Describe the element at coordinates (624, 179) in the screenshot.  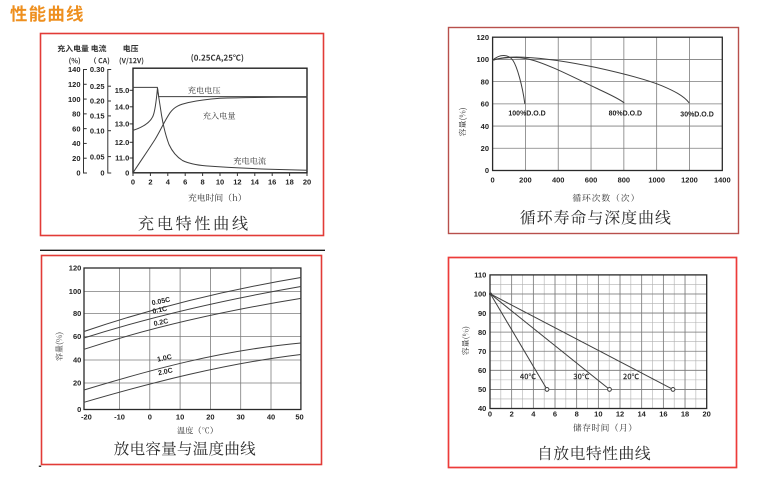
I see `svg-text: 800` at that location.